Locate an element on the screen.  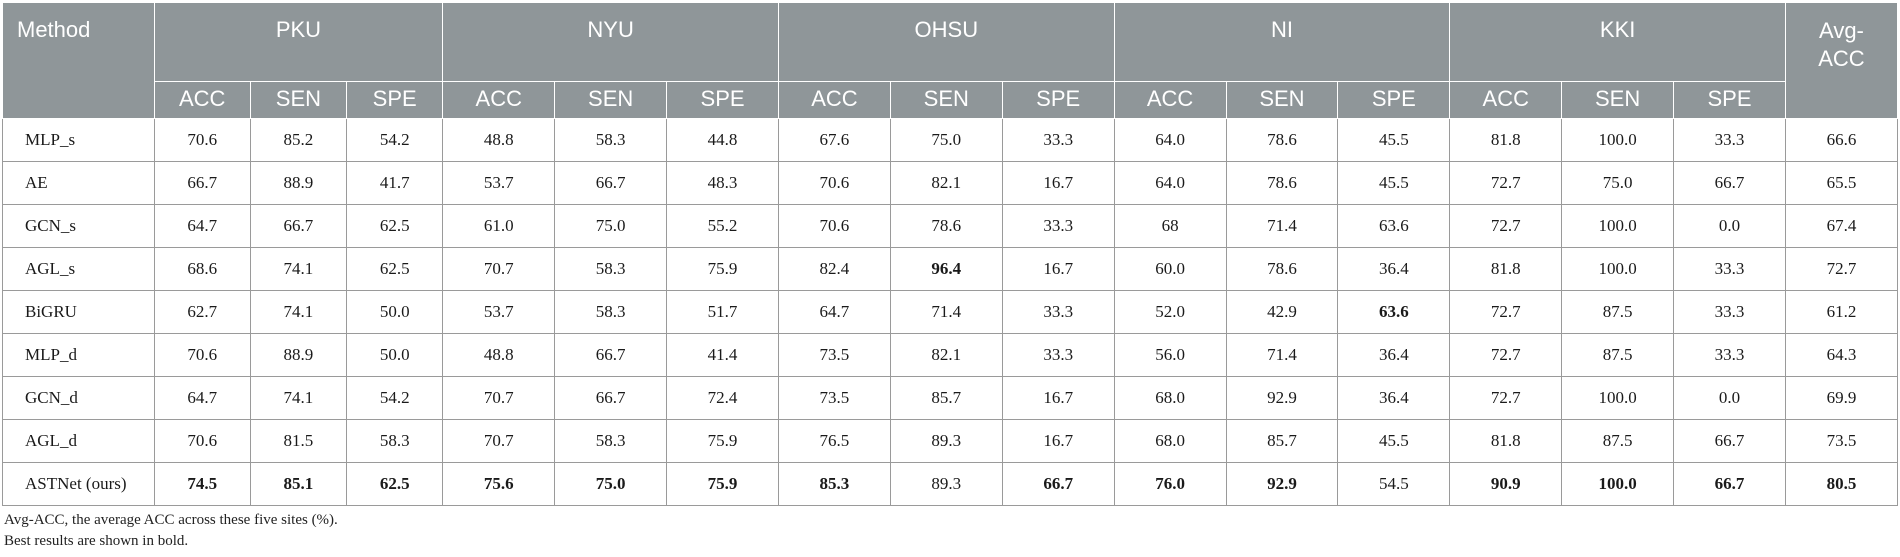
value-cell: 63.6 is located at coordinates (1394, 226).